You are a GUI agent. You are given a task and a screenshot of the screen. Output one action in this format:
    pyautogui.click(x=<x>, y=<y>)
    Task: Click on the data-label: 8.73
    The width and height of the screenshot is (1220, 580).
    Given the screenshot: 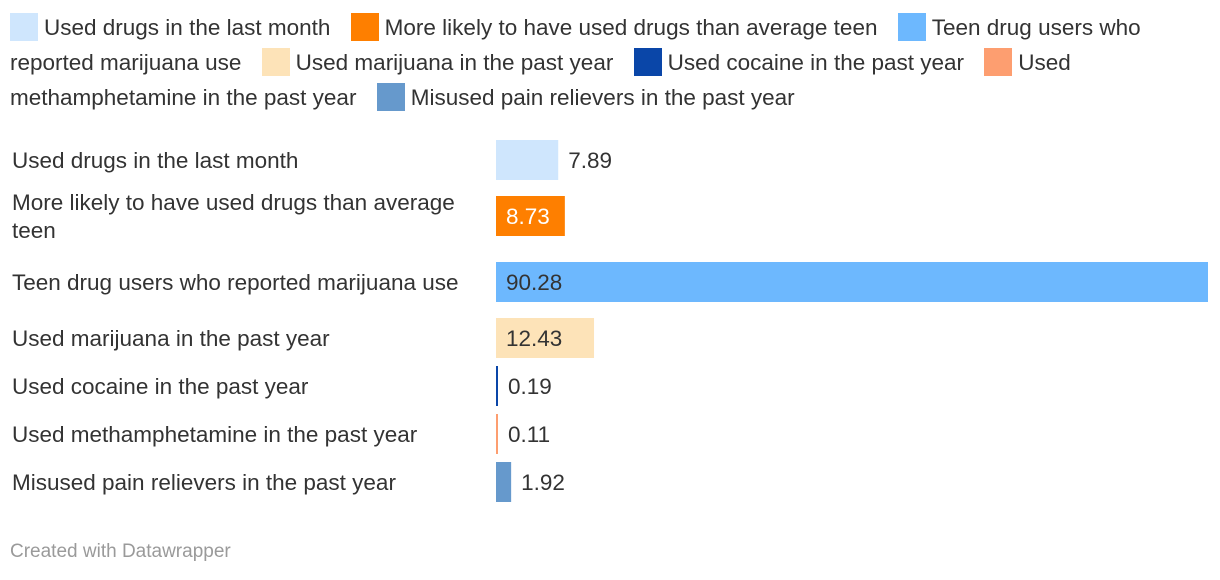 What is the action you would take?
    pyautogui.click(x=528, y=216)
    